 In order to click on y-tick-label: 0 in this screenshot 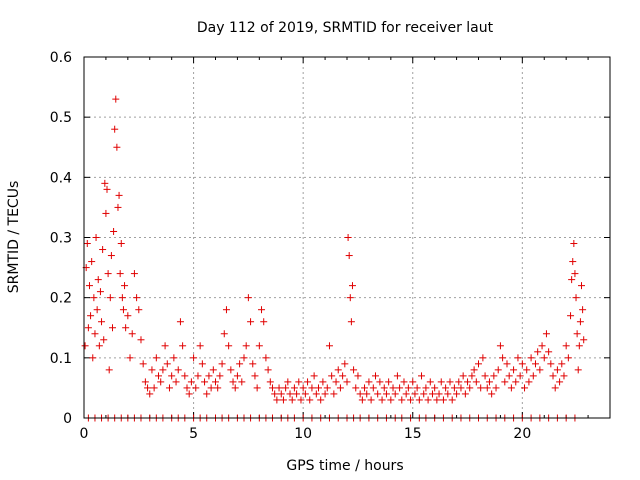, I will do `click(67, 419)`.